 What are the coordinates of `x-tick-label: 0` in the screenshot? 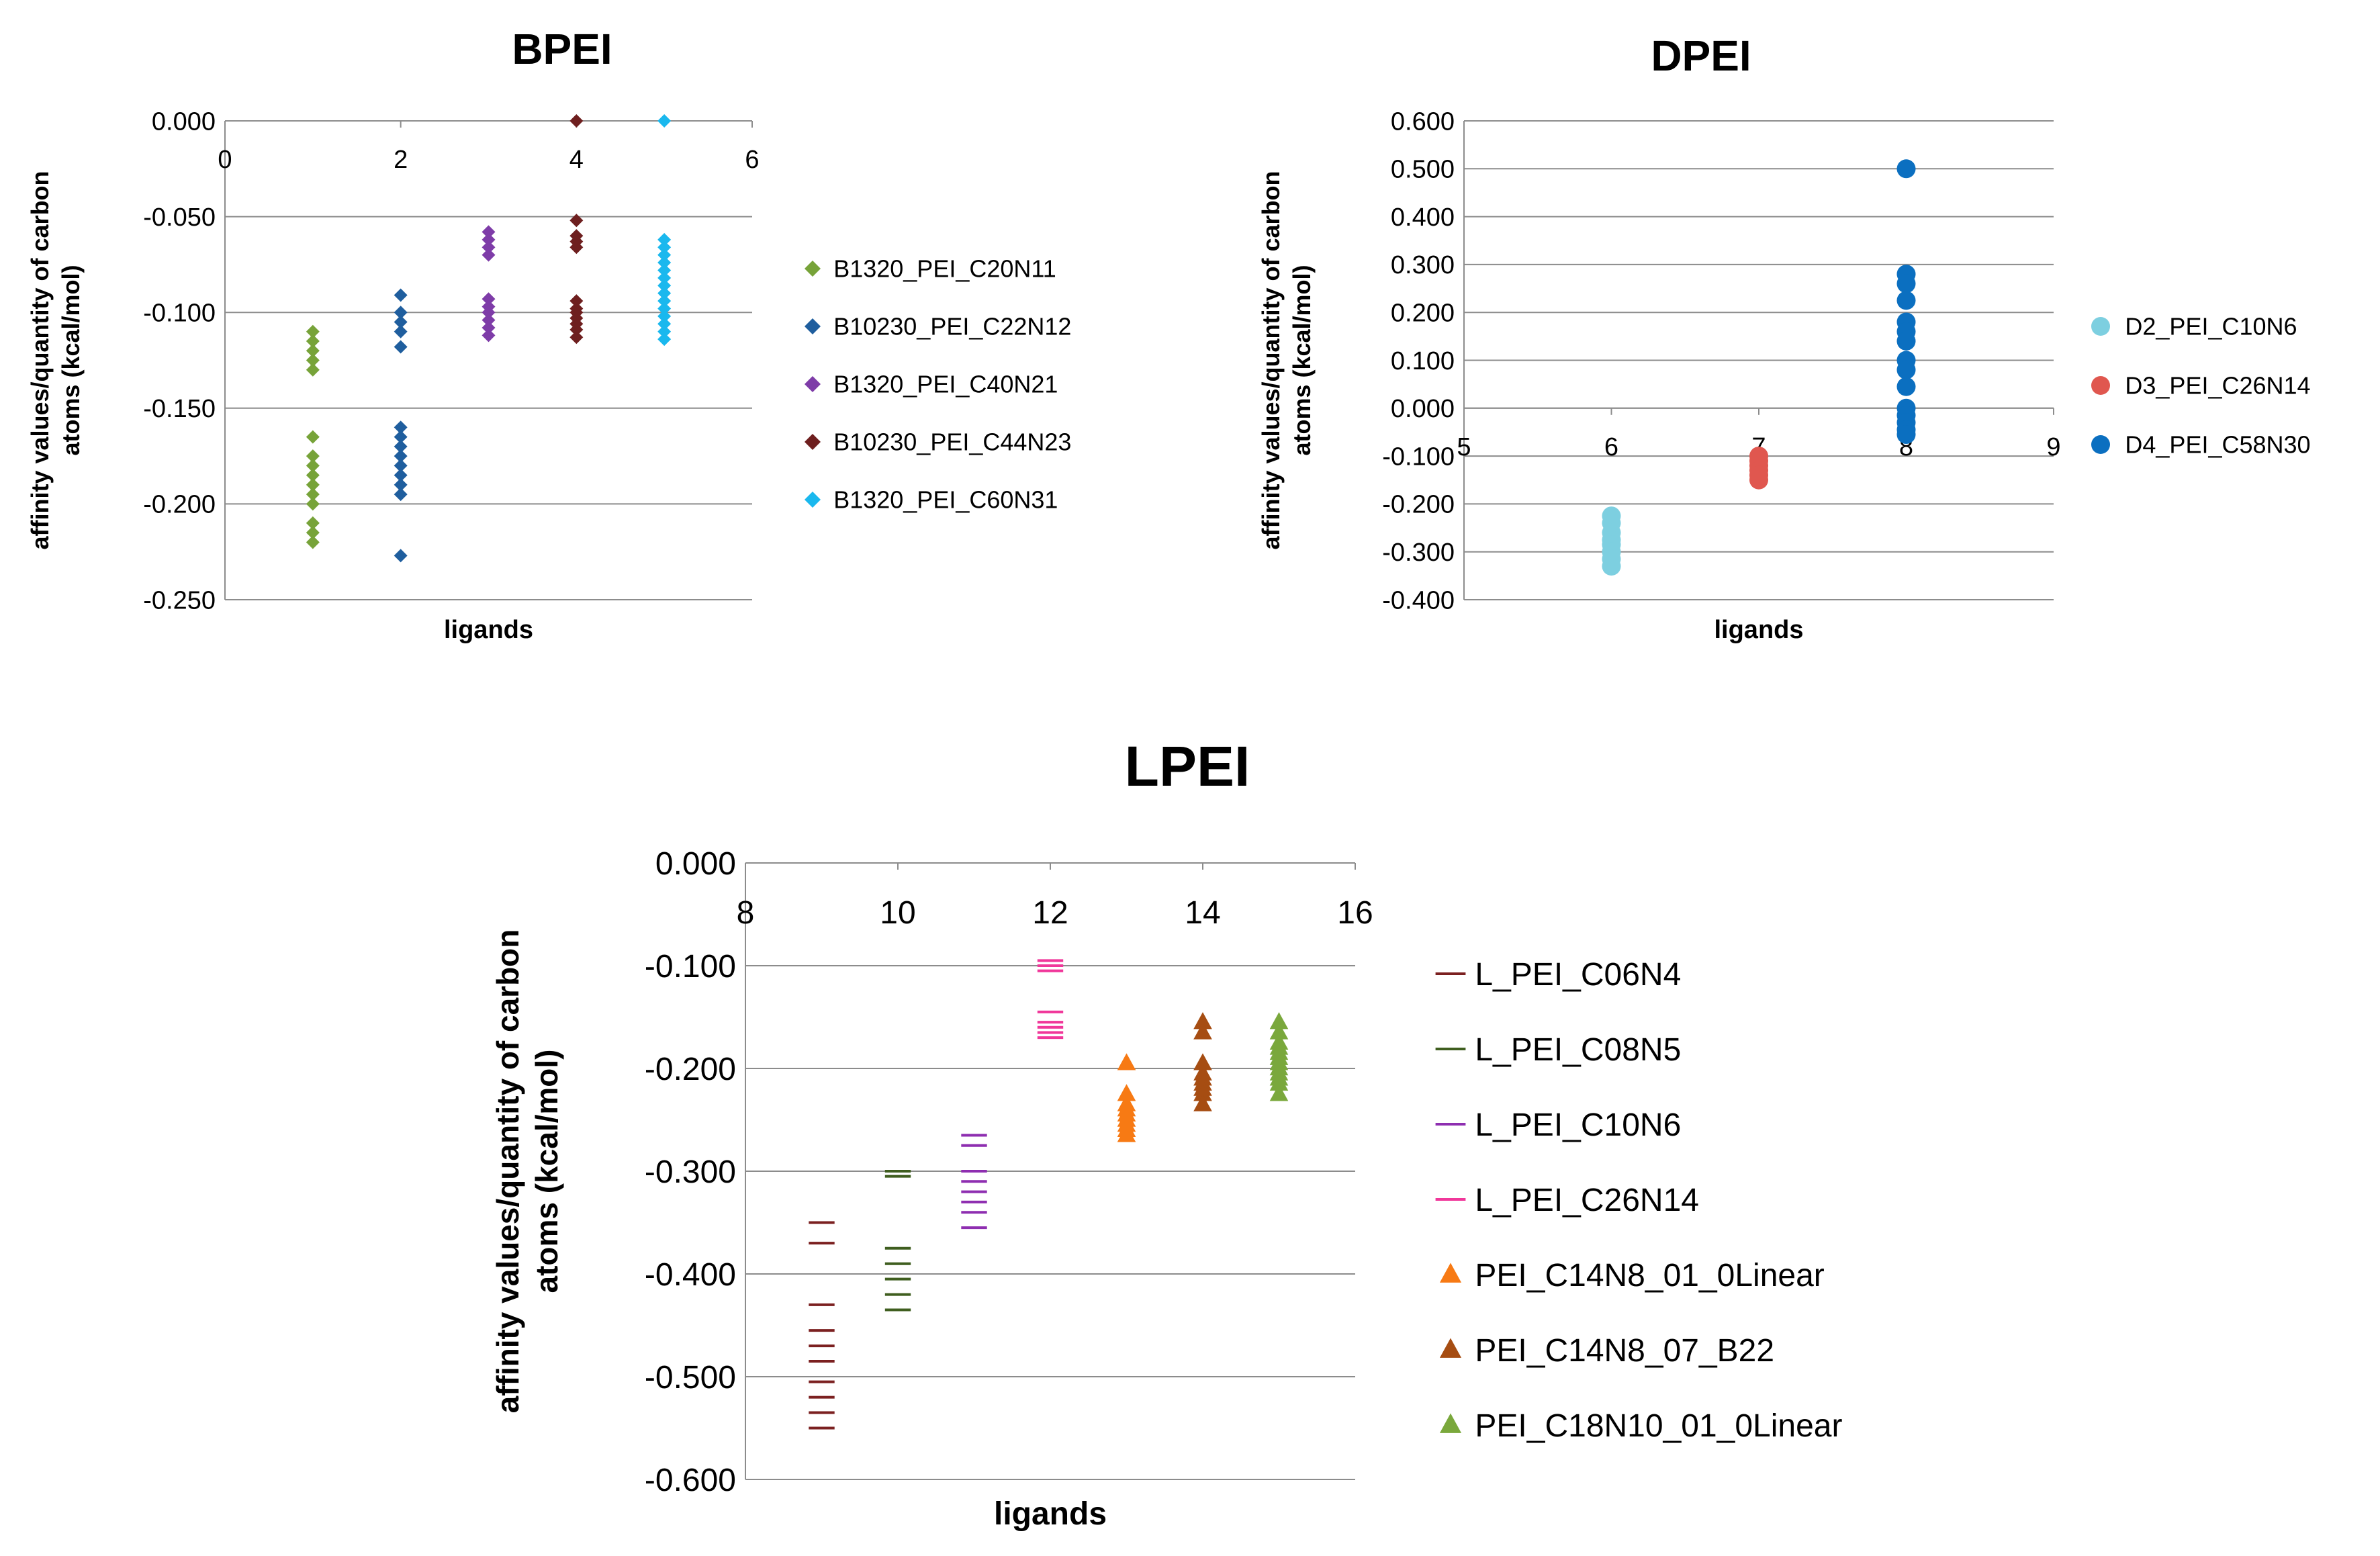 It's located at (225, 160).